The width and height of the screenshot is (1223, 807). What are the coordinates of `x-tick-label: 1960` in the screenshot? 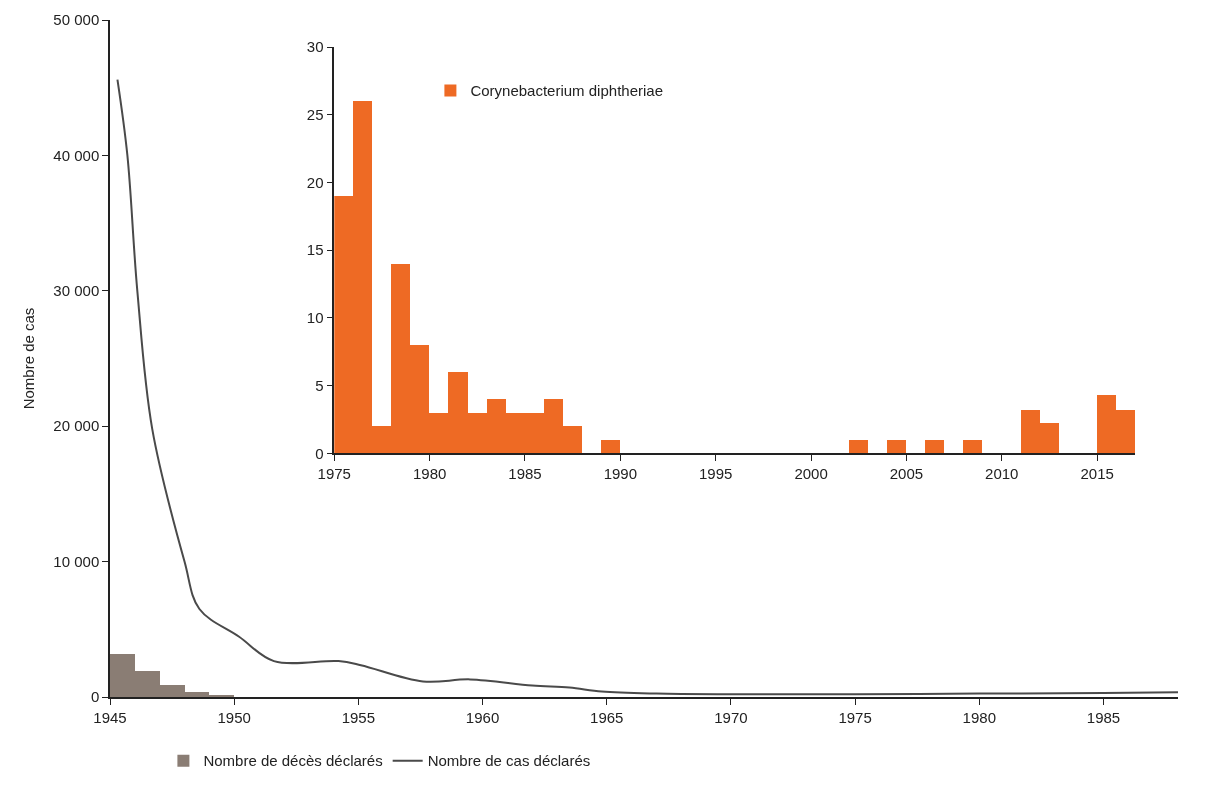 It's located at (482, 717).